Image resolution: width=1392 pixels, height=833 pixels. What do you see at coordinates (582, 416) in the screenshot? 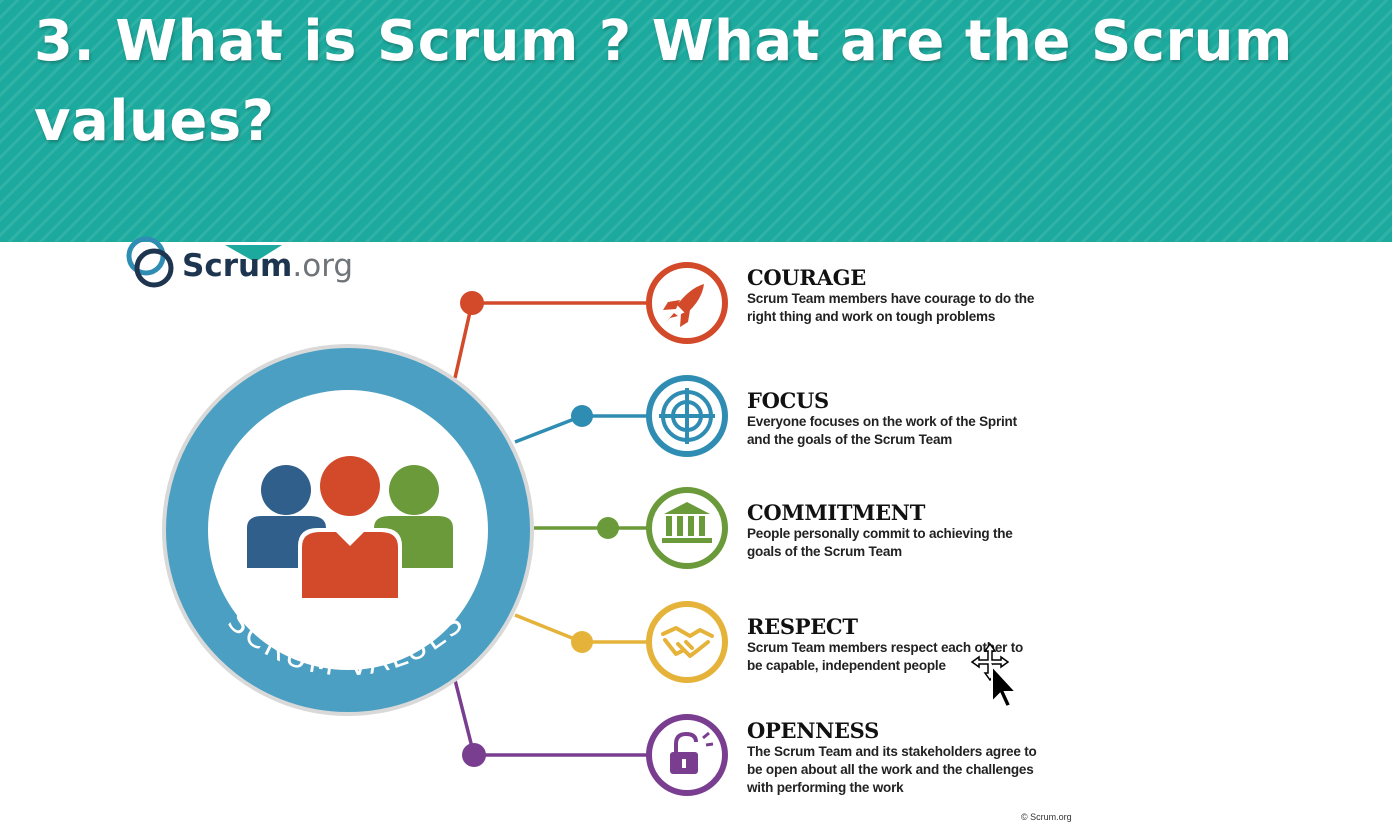
I see `connector-dot-focus` at bounding box center [582, 416].